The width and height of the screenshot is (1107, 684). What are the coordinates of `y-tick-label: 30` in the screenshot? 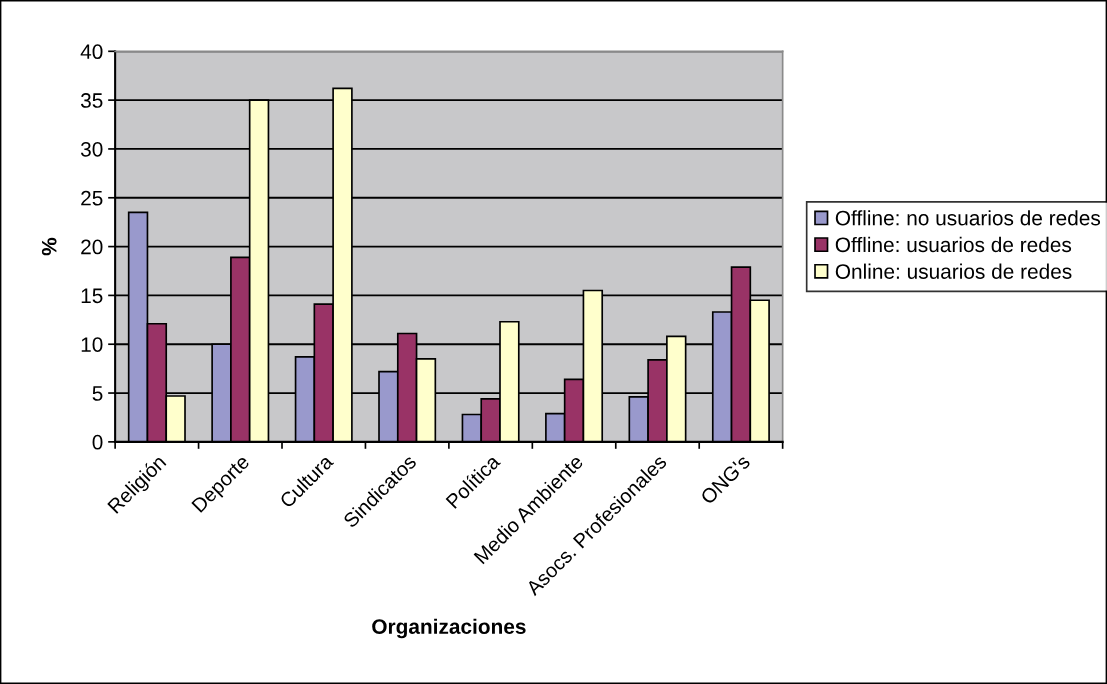 It's located at (91, 149).